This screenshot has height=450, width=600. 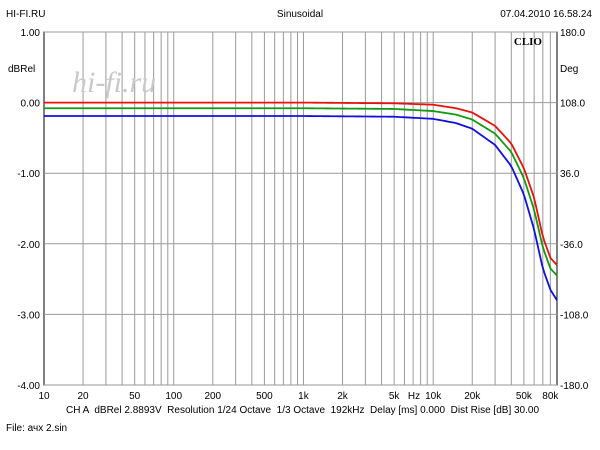 I want to click on y2-tick-label: -180.0, so click(x=574, y=386).